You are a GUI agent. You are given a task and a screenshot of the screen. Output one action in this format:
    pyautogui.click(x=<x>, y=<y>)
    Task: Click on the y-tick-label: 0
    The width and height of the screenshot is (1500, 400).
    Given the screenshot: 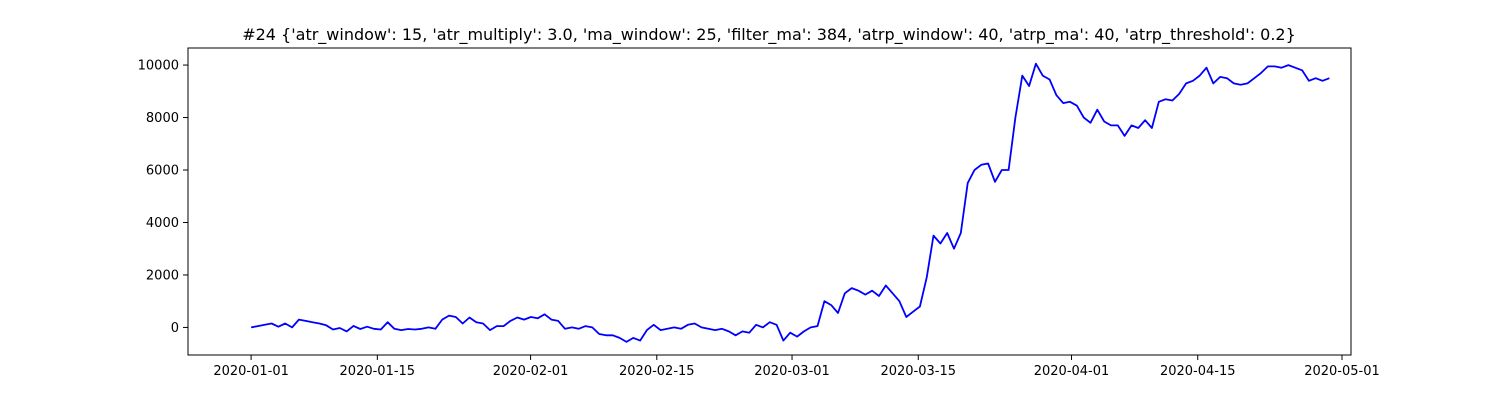 What is the action you would take?
    pyautogui.click(x=175, y=328)
    